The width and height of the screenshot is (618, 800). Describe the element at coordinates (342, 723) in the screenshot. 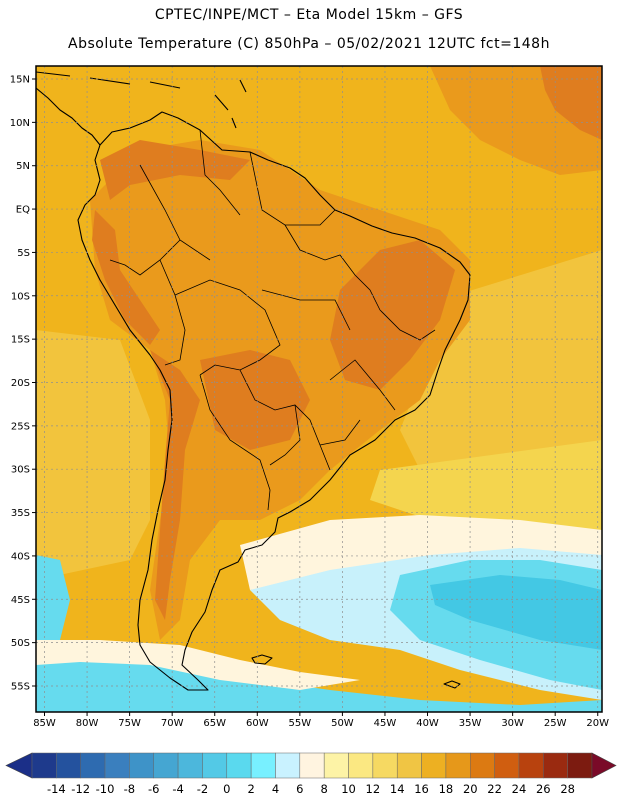

I see `lon-tick-label: 50W` at that location.